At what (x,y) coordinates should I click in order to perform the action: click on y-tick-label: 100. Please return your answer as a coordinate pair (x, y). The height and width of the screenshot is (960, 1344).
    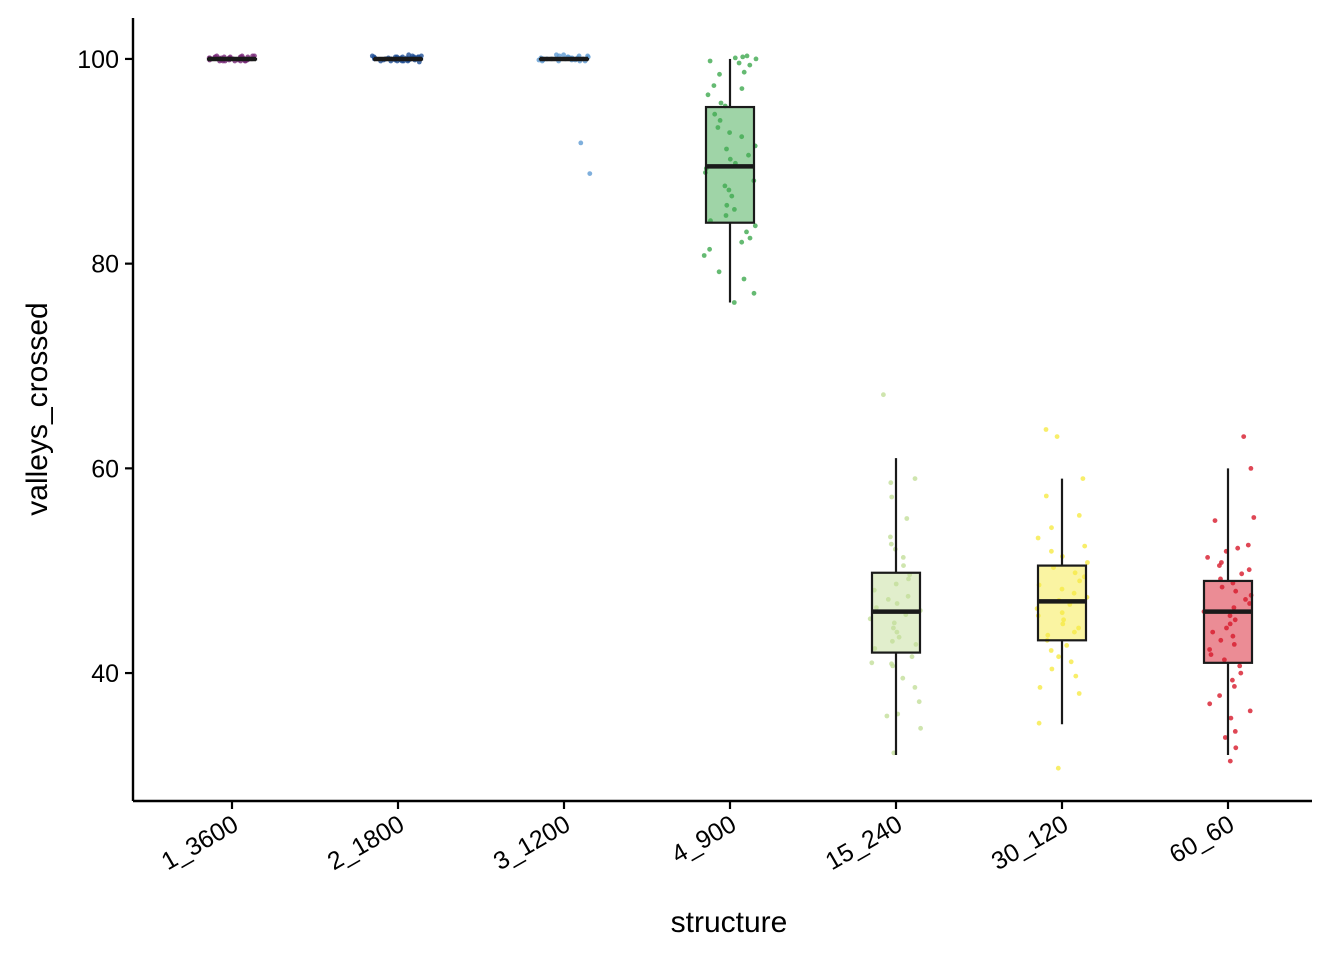
    Looking at the image, I should click on (98, 60).